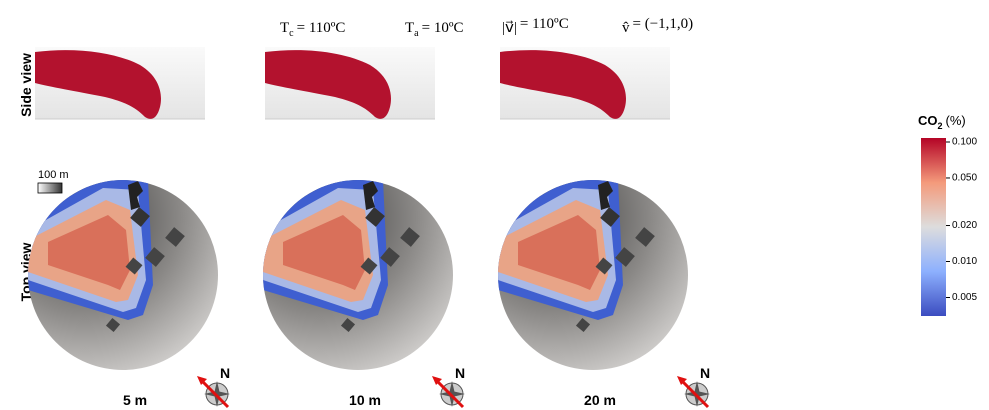 This screenshot has width=989, height=410. Describe the element at coordinates (657, 26) in the screenshot. I see `param: v̂ = (−1,1,0)` at that location.